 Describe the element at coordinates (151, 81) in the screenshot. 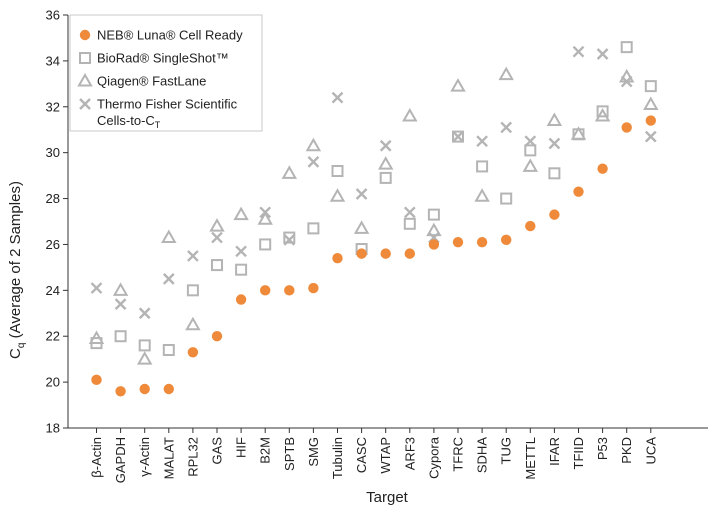

I see `legend-label: Qiagen® FastLane` at that location.